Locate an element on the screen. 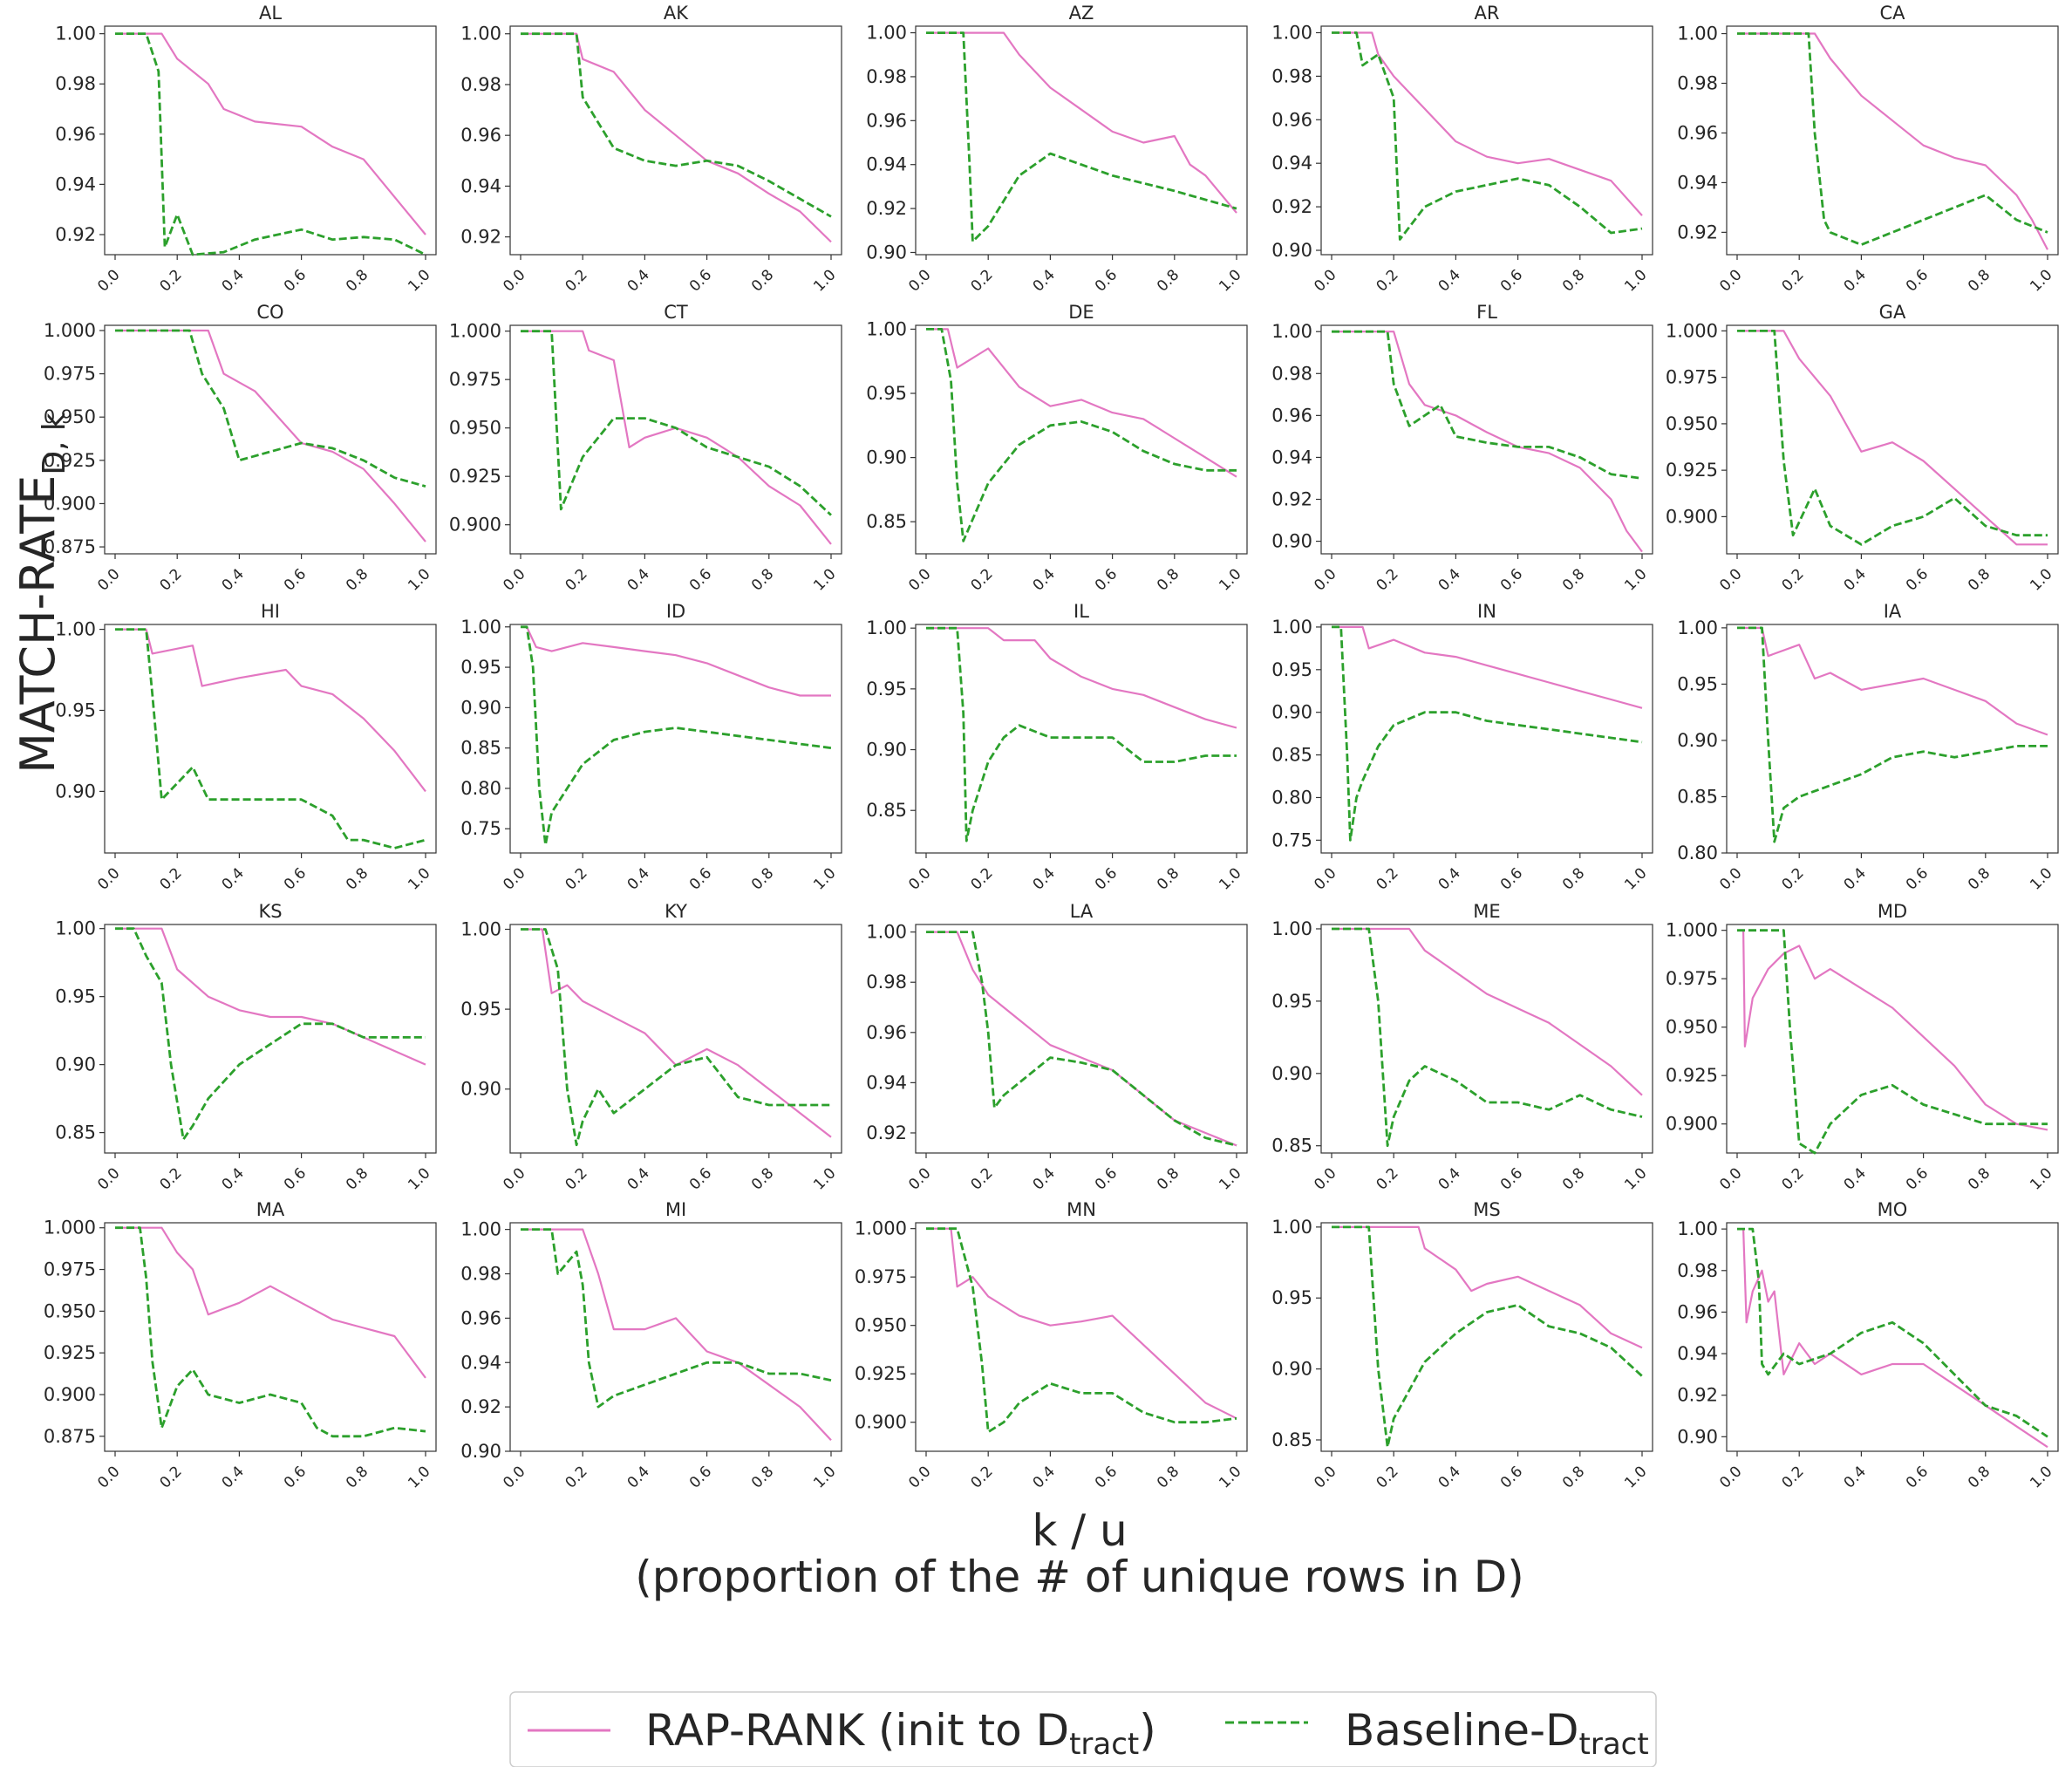 The height and width of the screenshot is (1767, 2072). panel-title: IL is located at coordinates (1081, 611).